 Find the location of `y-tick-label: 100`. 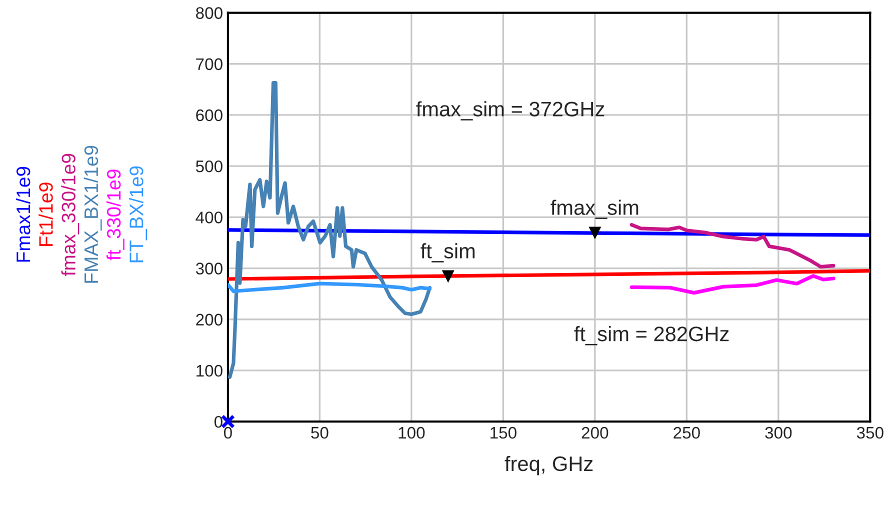

y-tick-label: 100 is located at coordinates (209, 370).